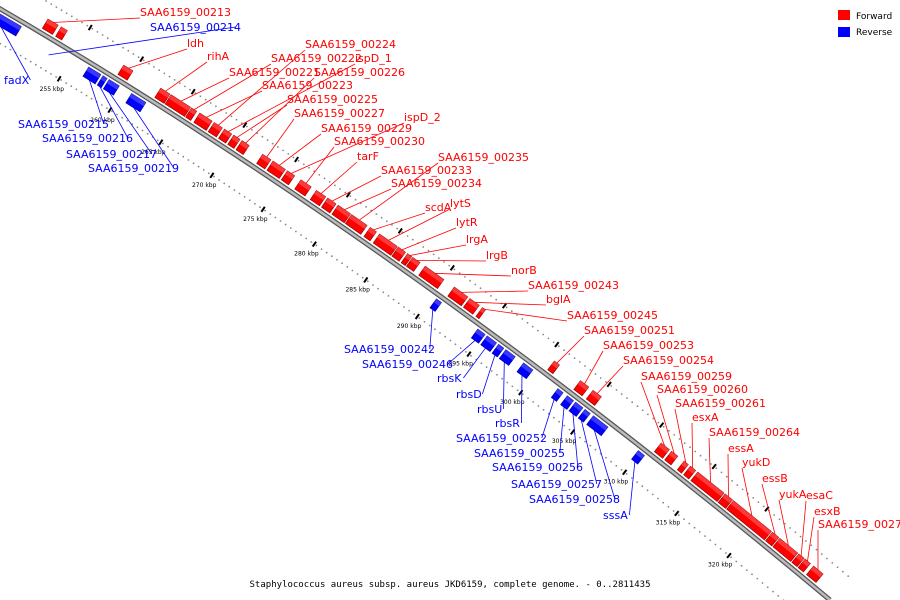 Image resolution: width=900 pixels, height=600 pixels. I want to click on legend-label-reverse: Reverse, so click(874, 33).